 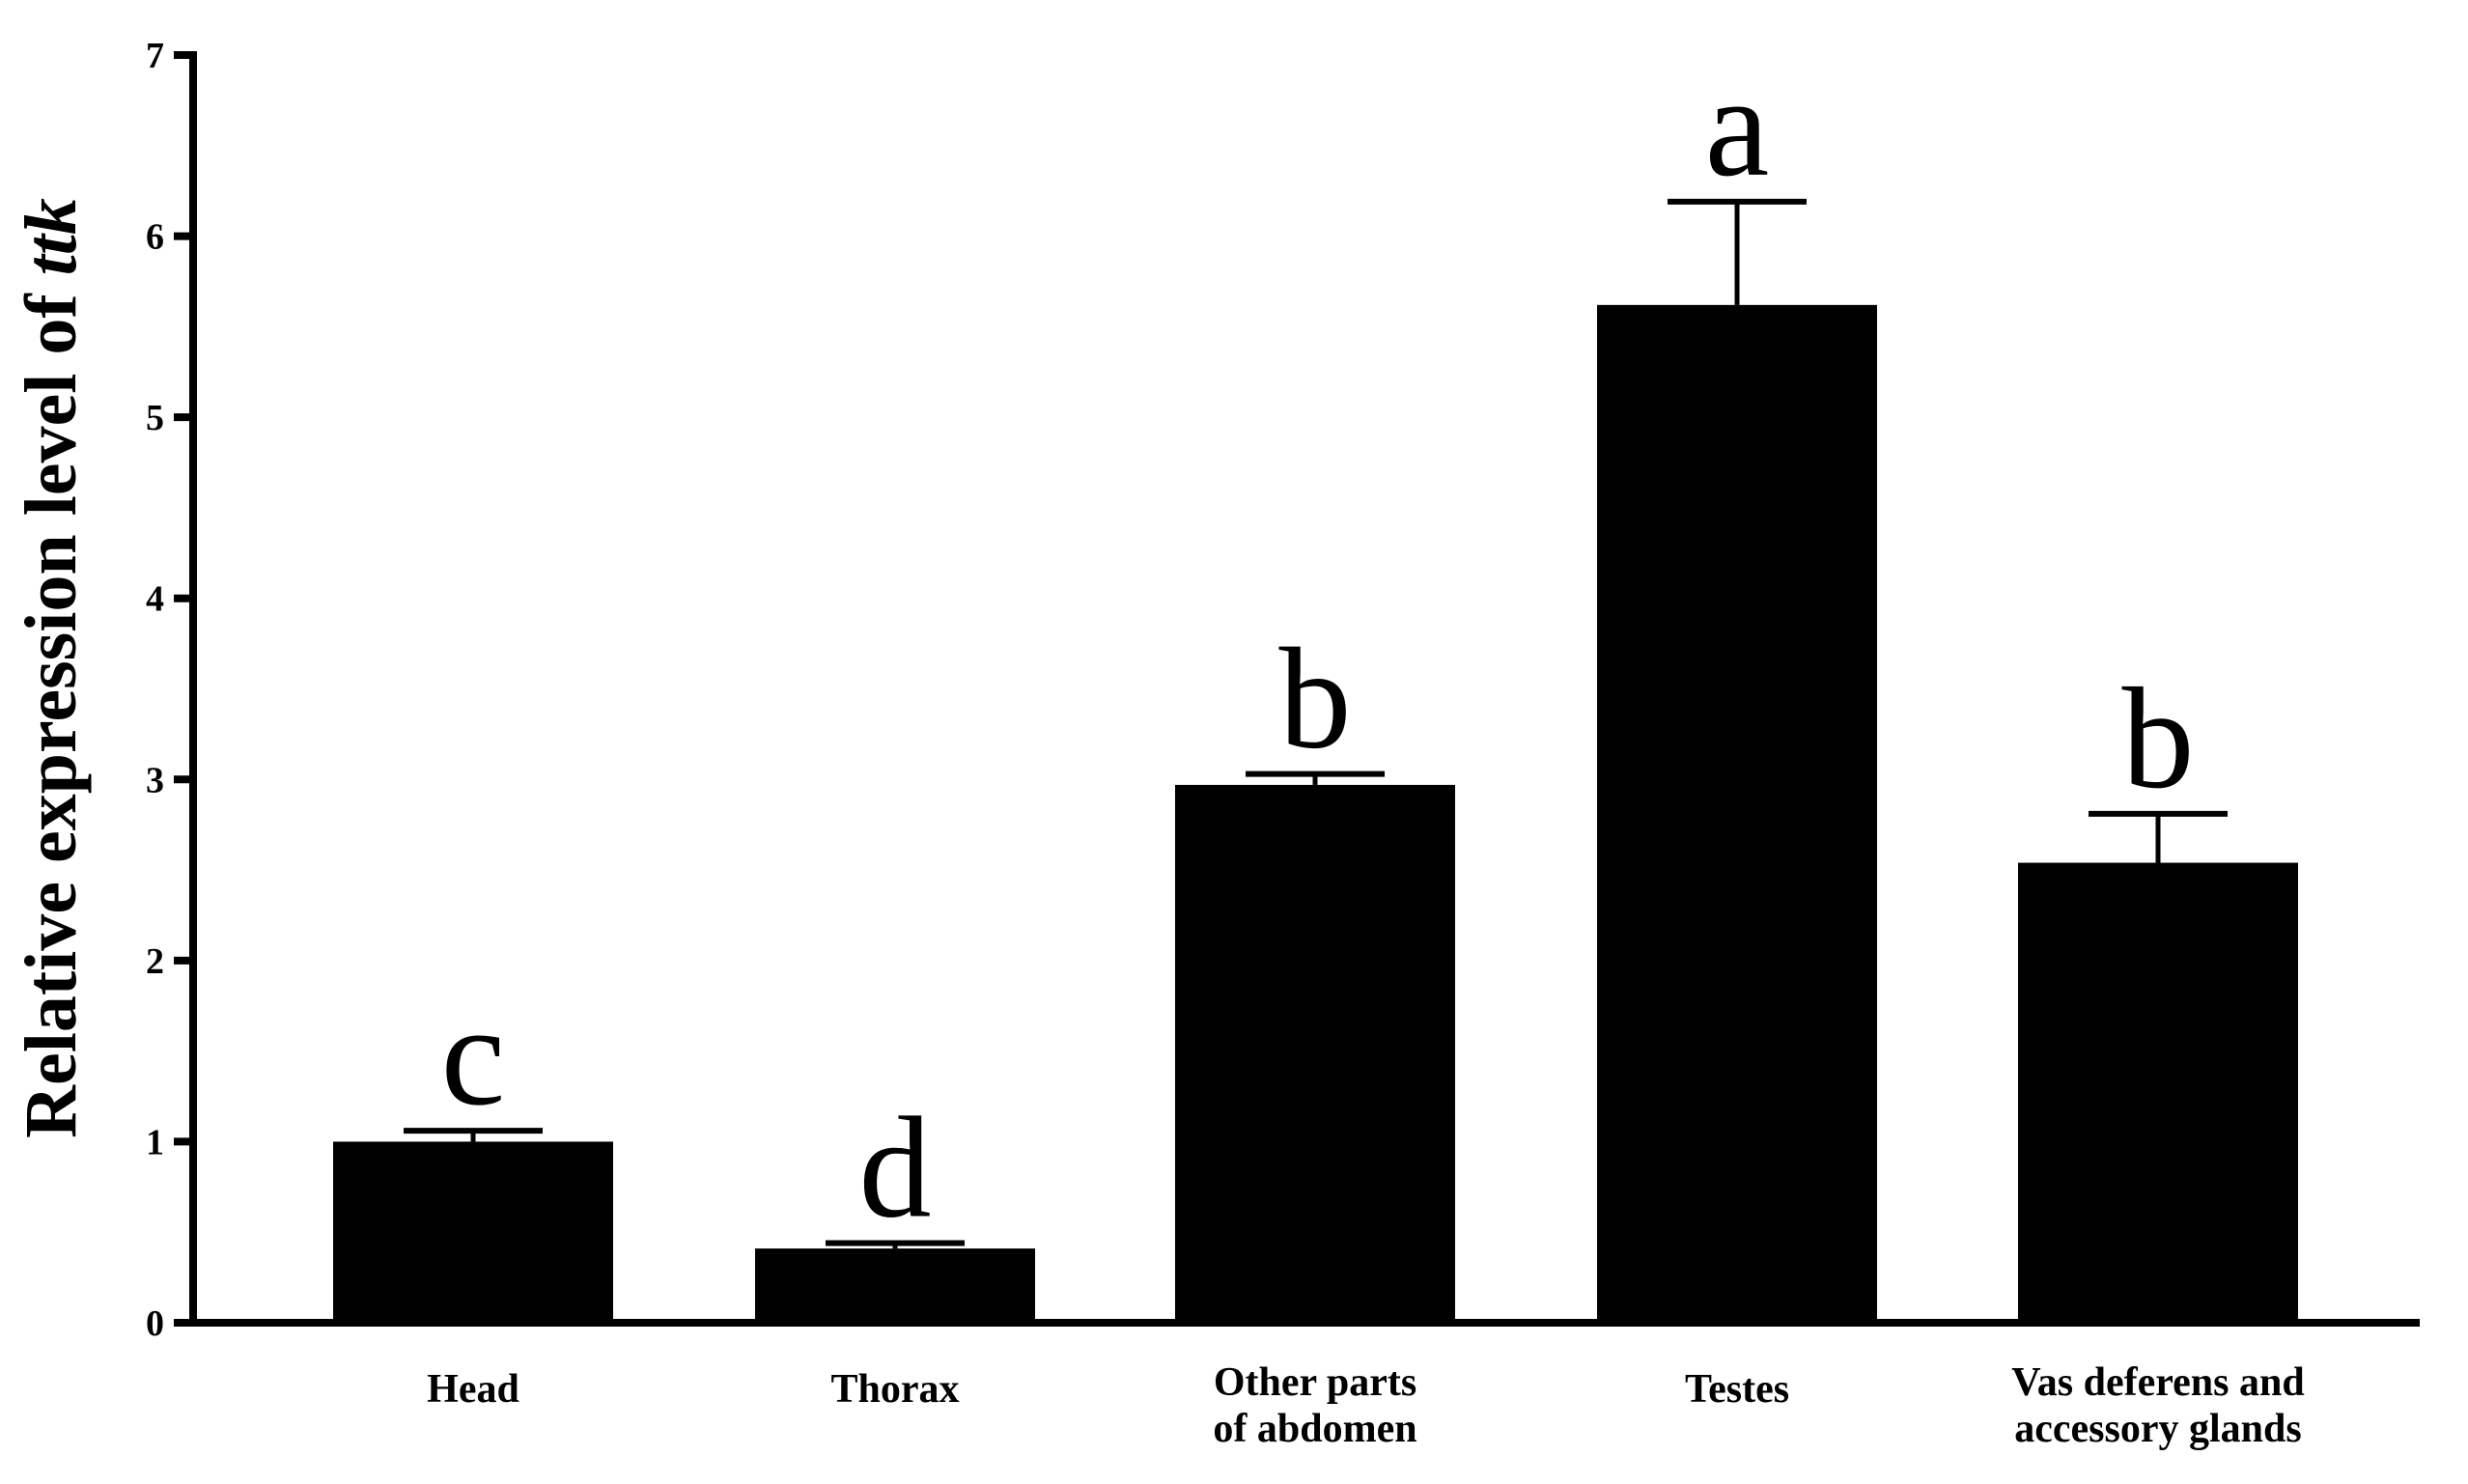 I want to click on y-tick-label: 2, so click(x=155, y=962).